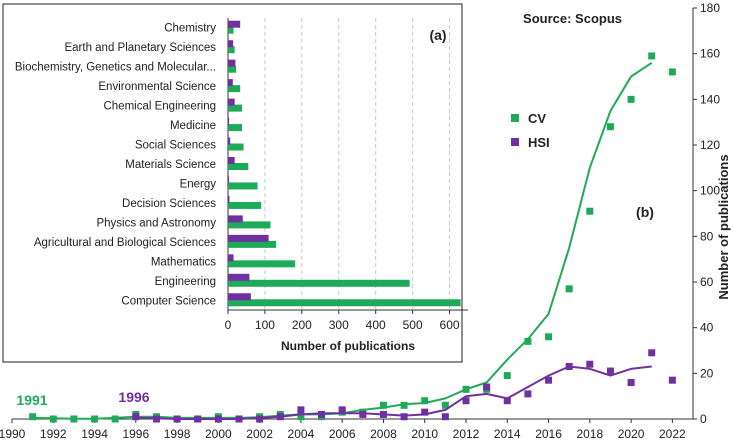 Image resolution: width=733 pixels, height=445 pixels. What do you see at coordinates (183, 262) in the screenshot?
I see `category-label: Mathematics` at bounding box center [183, 262].